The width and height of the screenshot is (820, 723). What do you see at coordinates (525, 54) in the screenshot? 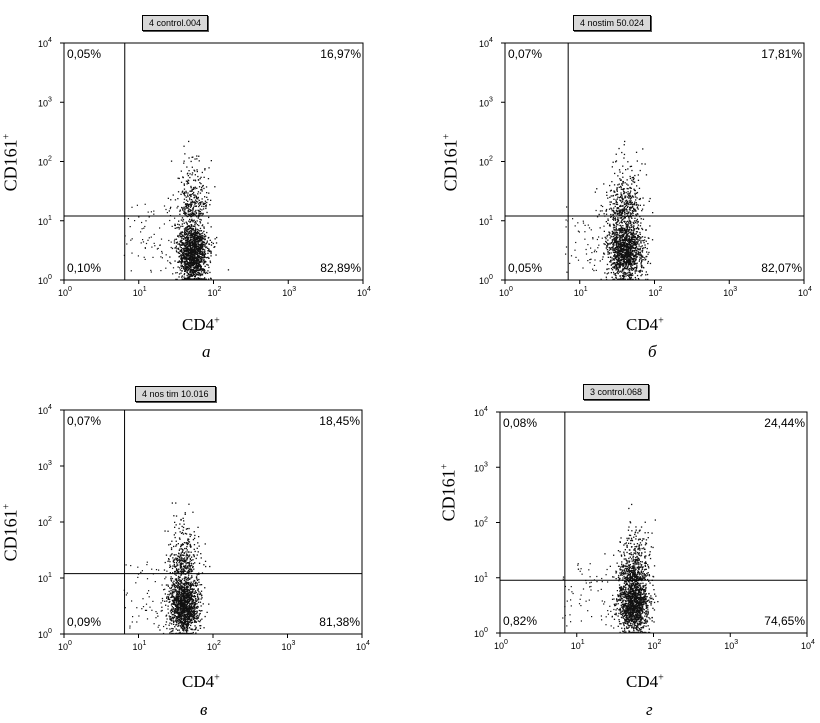
I see `quadrant-upper-left: 0,07%` at bounding box center [525, 54].